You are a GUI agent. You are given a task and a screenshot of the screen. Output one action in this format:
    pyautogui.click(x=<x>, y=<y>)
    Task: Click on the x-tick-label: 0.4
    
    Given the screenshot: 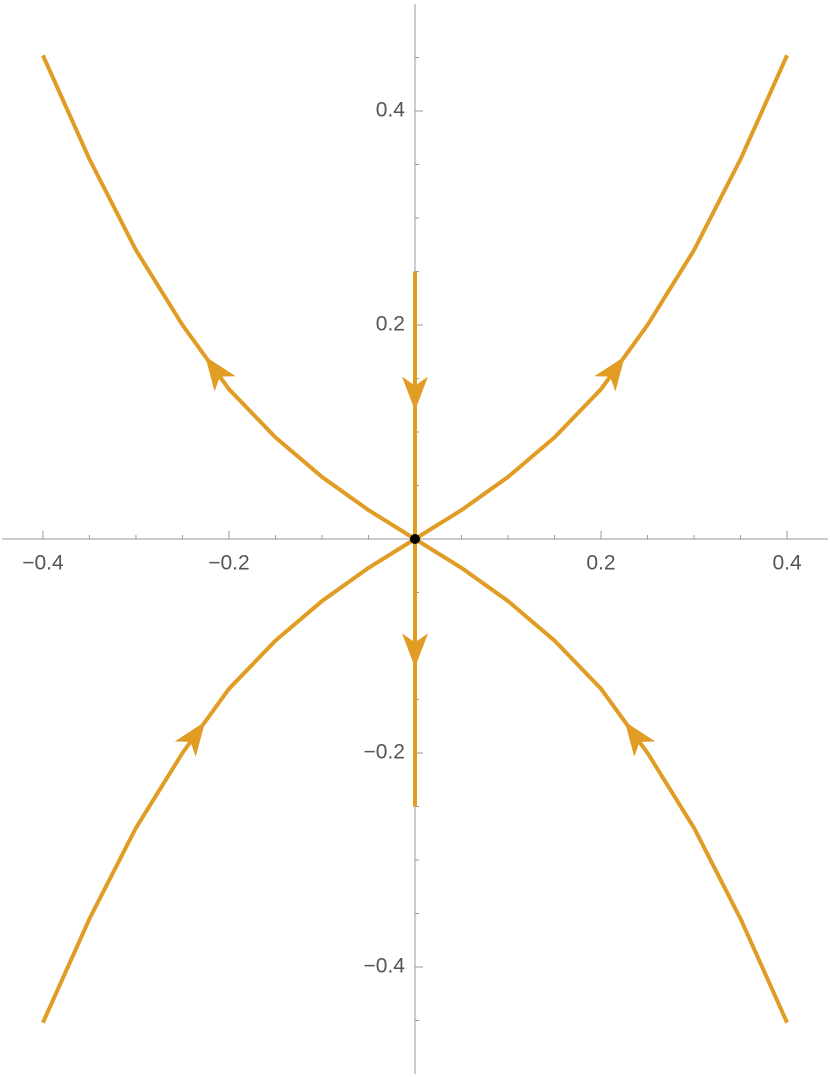 What is the action you would take?
    pyautogui.click(x=787, y=563)
    